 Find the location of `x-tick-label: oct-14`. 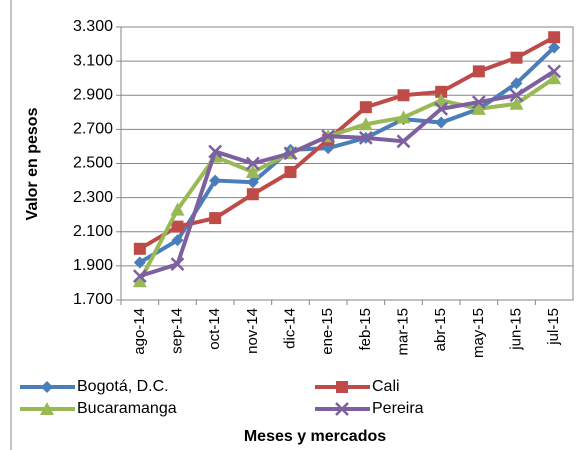

x-tick-label: oct-14 is located at coordinates (214, 329).